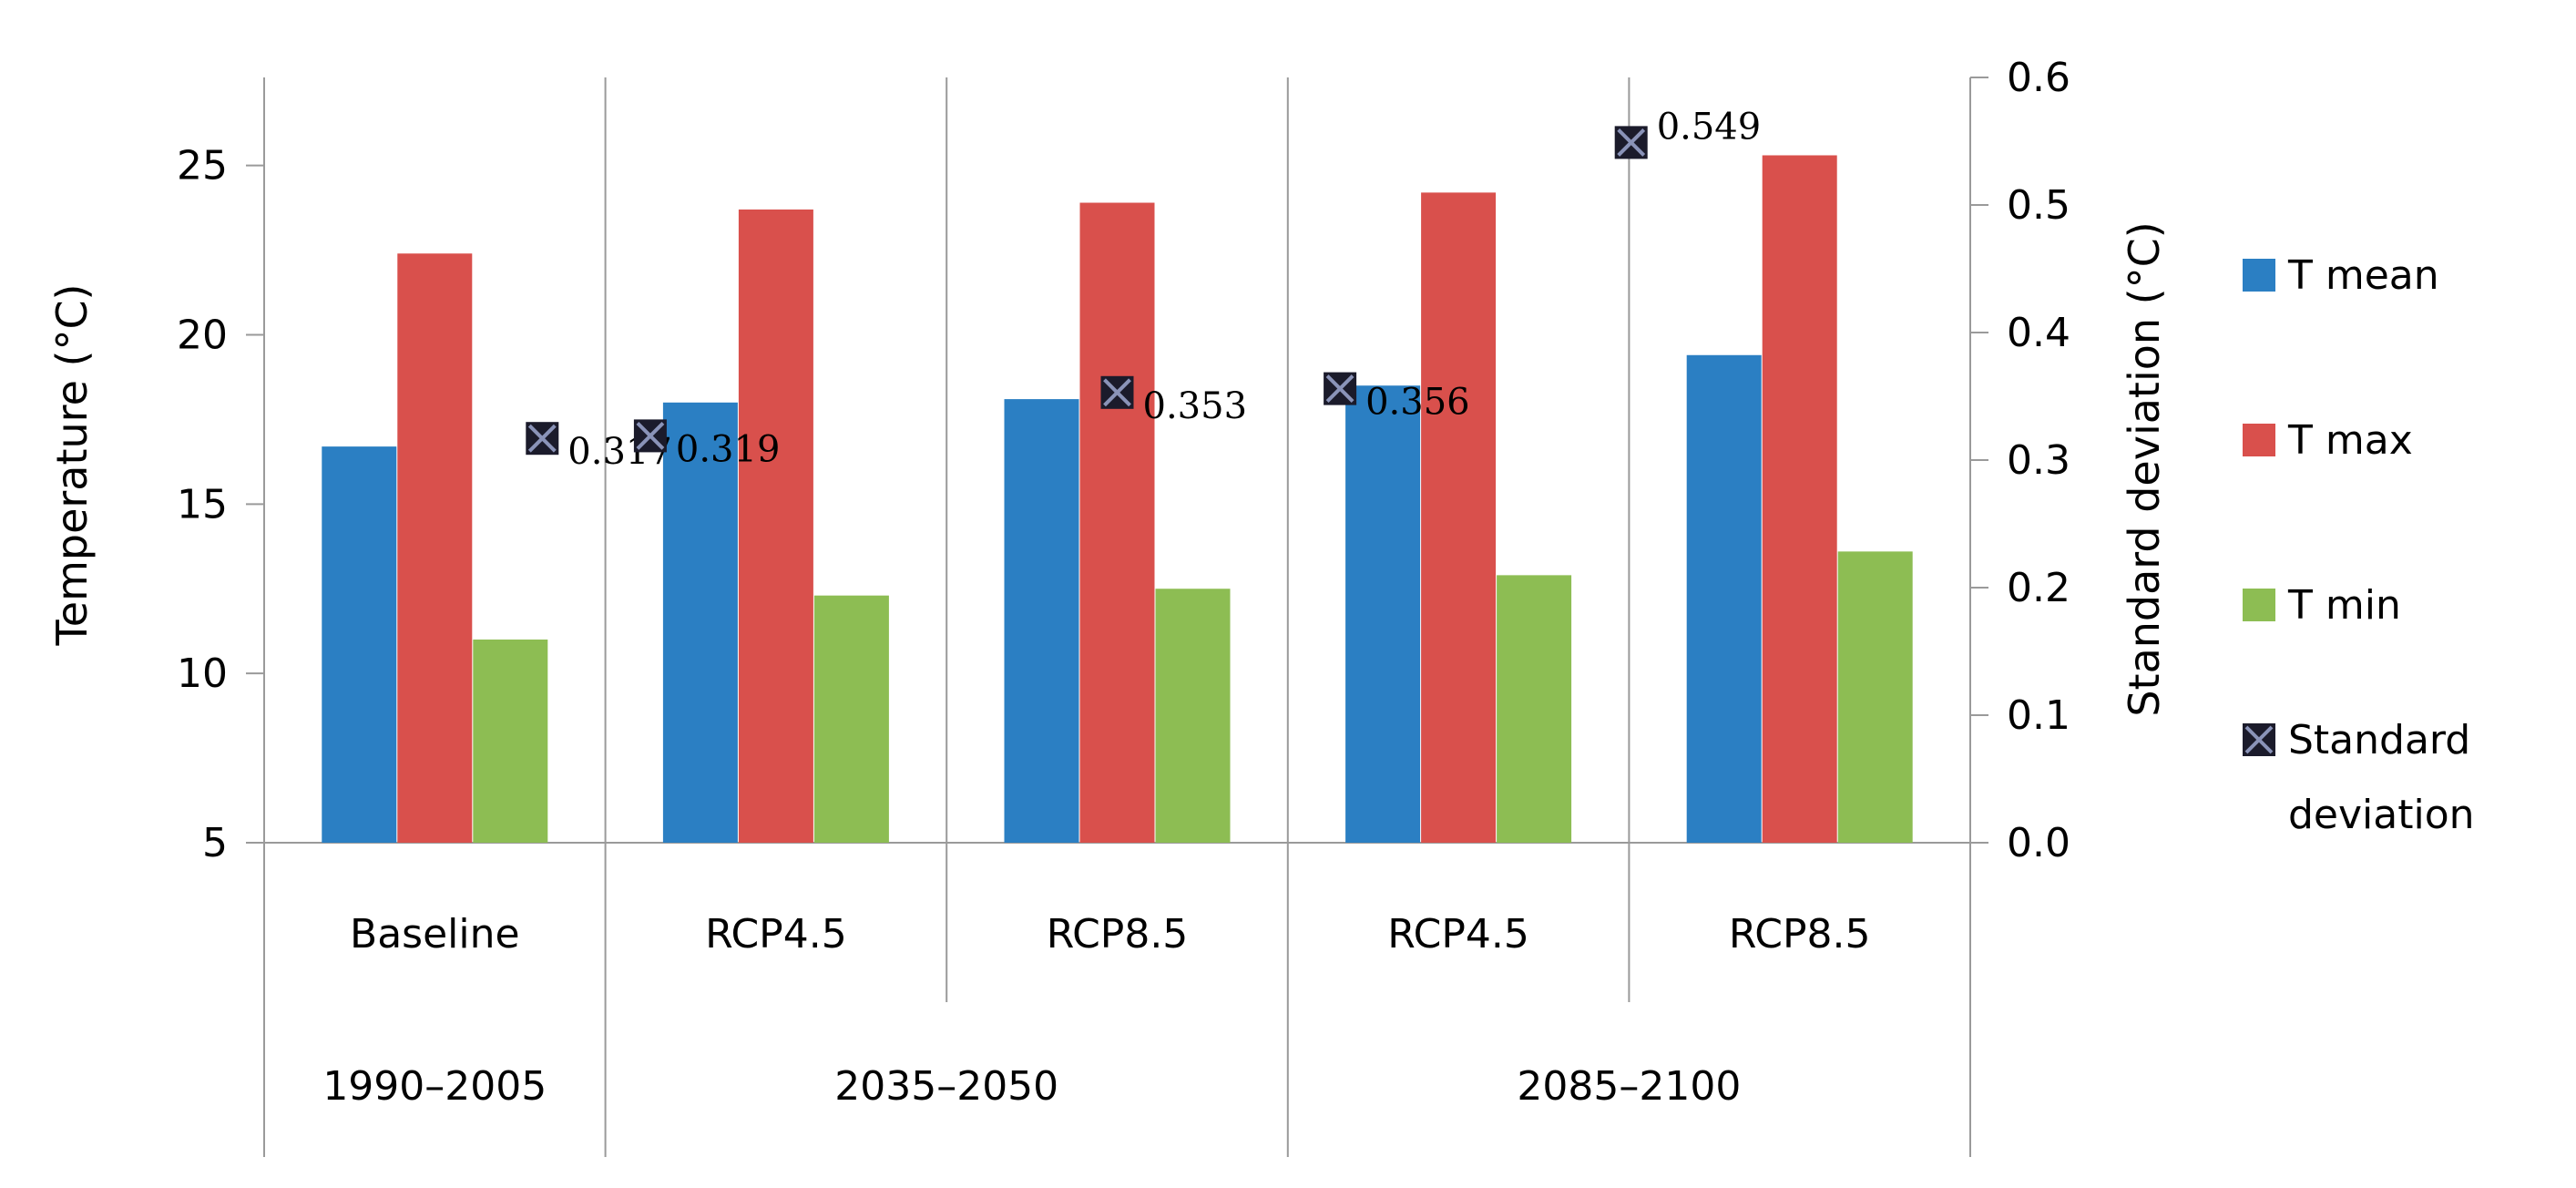  I want to click on y-tick-label: 15, so click(202, 504).